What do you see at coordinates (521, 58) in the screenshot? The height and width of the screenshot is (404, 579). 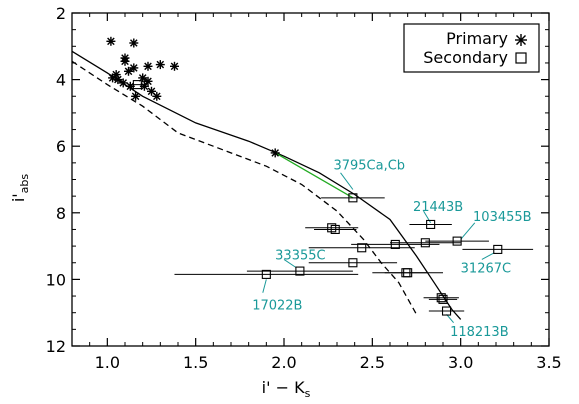 I see `legend-square-icon` at bounding box center [521, 58].